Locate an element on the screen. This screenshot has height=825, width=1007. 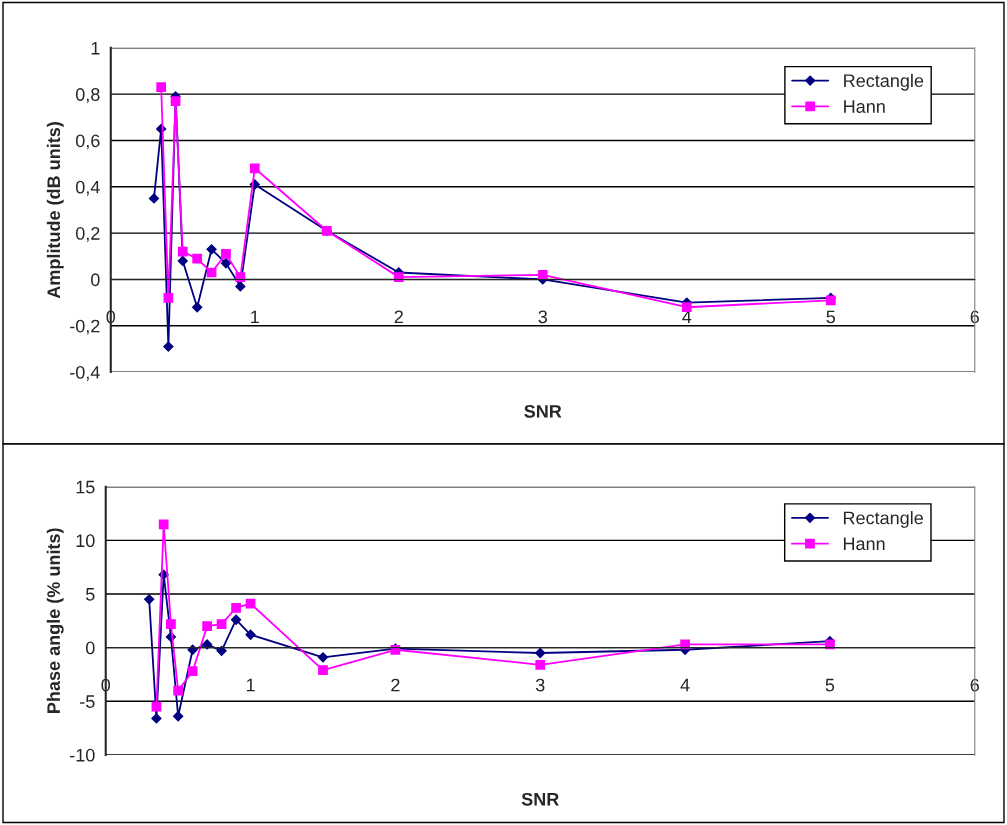
y-tick-label: -0,4 is located at coordinates (85, 373).